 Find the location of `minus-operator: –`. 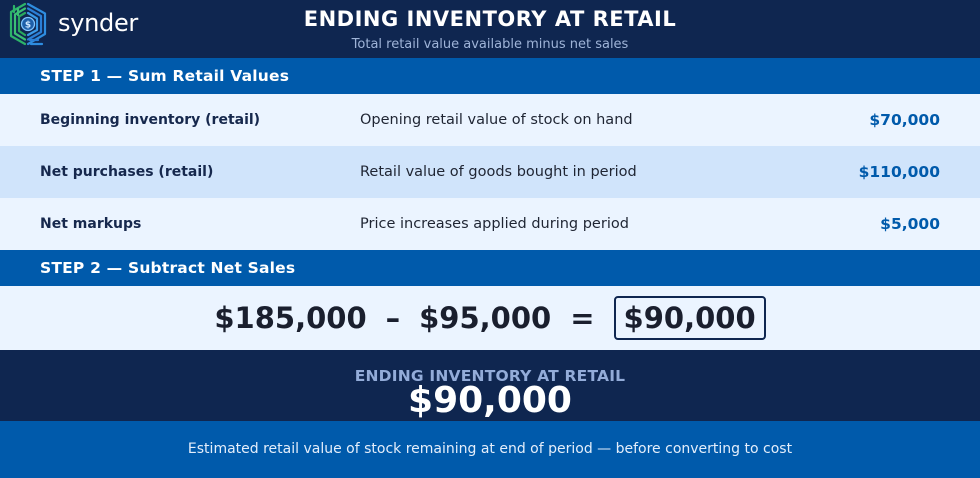

minus-operator: – is located at coordinates (393, 318).